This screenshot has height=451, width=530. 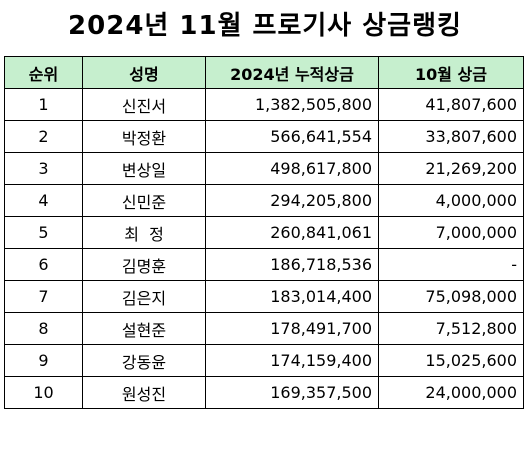 I want to click on name-cell: 김은지, so click(x=144, y=296).